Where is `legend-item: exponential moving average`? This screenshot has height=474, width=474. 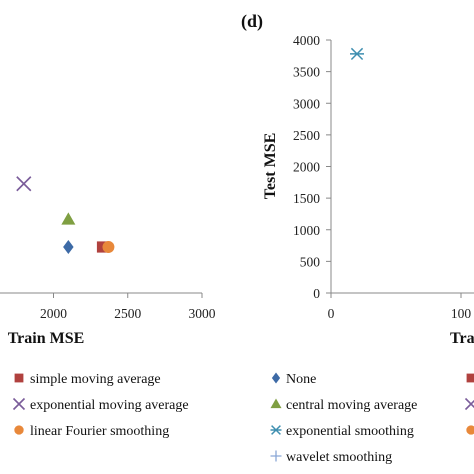 legend-item: exponential moving average is located at coordinates (100, 405).